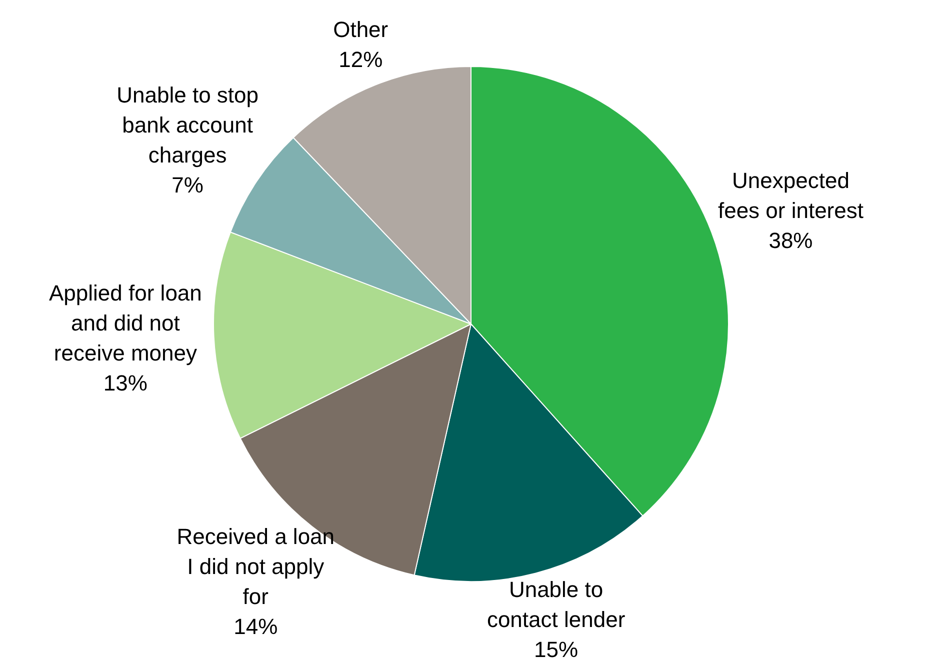 This screenshot has width=942, height=668. What do you see at coordinates (187, 125) in the screenshot?
I see `slice-label: Unable to stop bank account charges` at bounding box center [187, 125].